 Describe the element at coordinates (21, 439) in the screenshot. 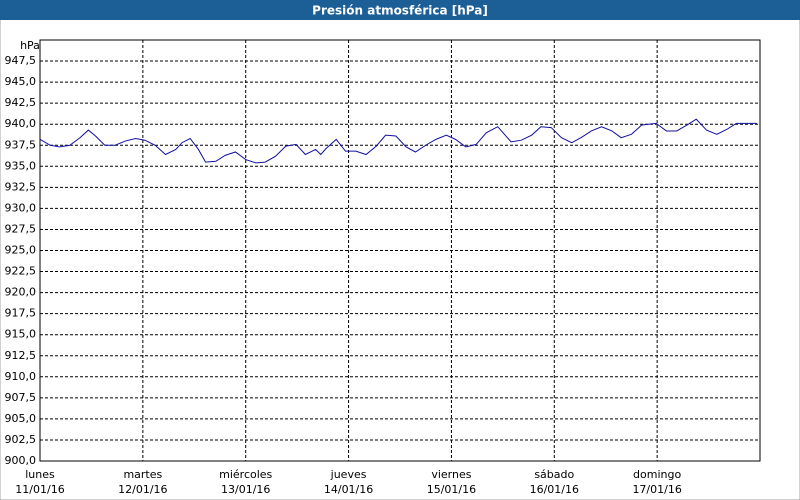

I see `y-tick-label: 902,5` at that location.